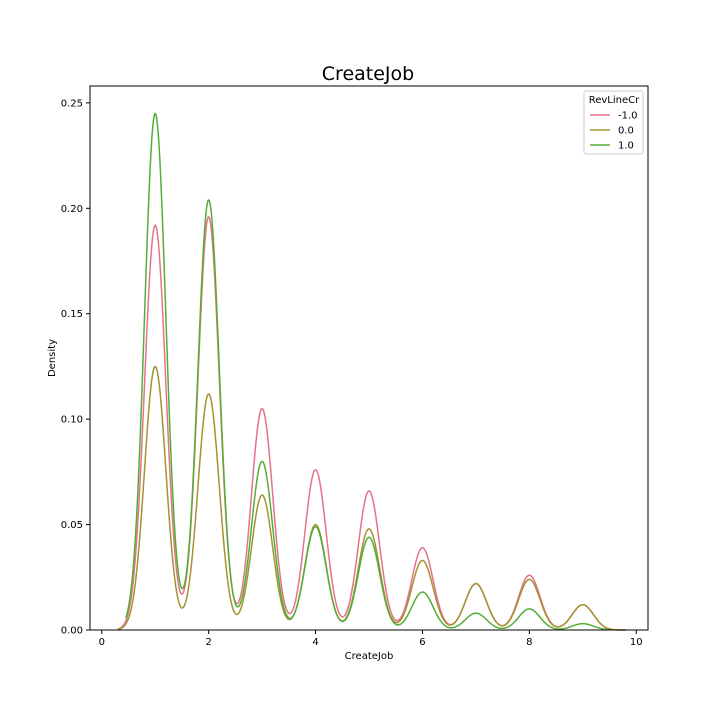 The width and height of the screenshot is (720, 724). Describe the element at coordinates (102, 642) in the screenshot. I see `x-tick-label: 0` at that location.